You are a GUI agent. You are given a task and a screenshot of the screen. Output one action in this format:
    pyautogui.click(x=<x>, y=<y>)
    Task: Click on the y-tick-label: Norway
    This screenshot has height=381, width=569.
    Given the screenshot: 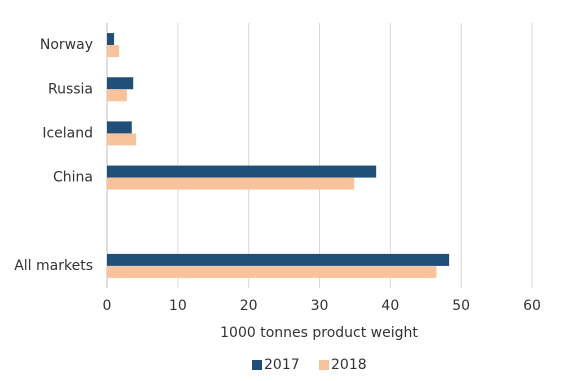 What is the action you would take?
    pyautogui.click(x=66, y=45)
    